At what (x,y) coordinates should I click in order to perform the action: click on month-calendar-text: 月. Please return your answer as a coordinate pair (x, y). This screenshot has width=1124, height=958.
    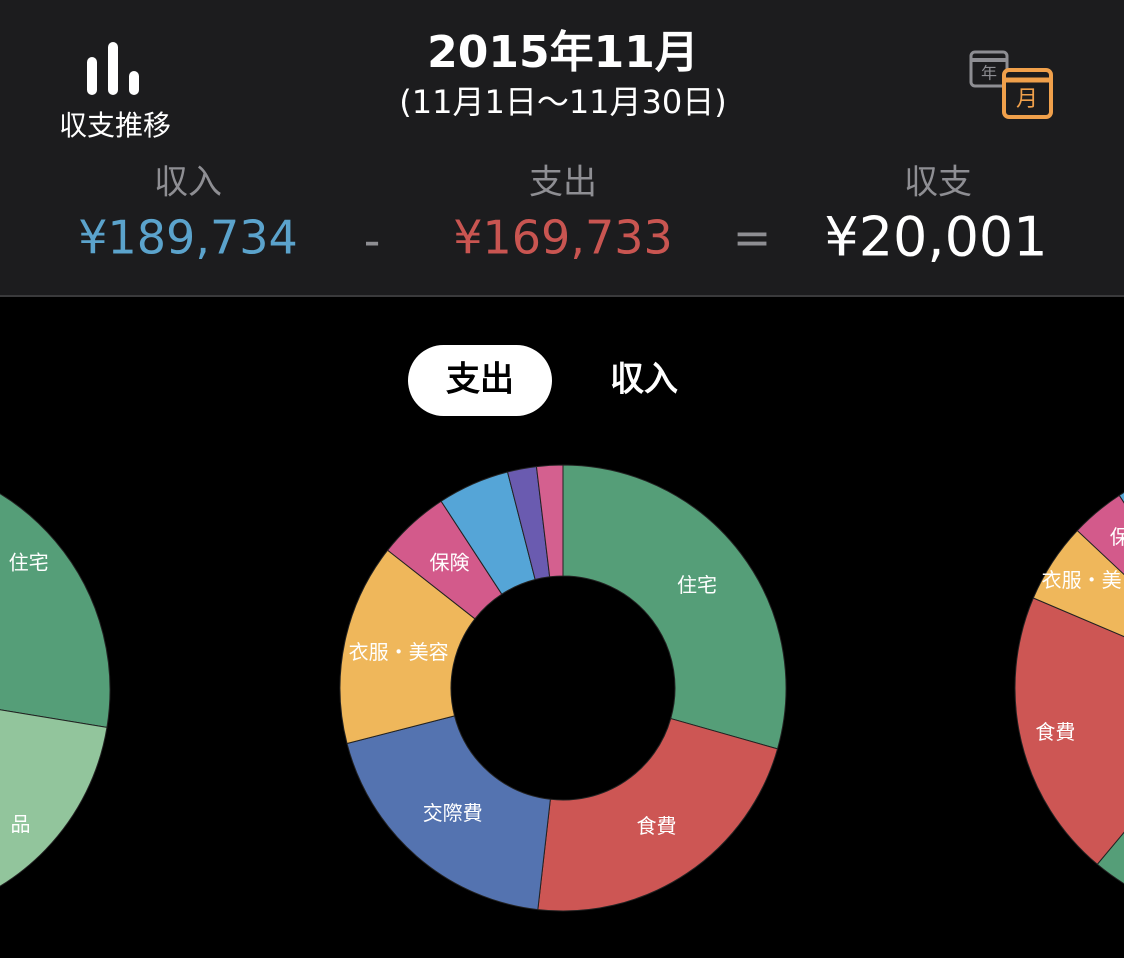
    Looking at the image, I should click on (1027, 99).